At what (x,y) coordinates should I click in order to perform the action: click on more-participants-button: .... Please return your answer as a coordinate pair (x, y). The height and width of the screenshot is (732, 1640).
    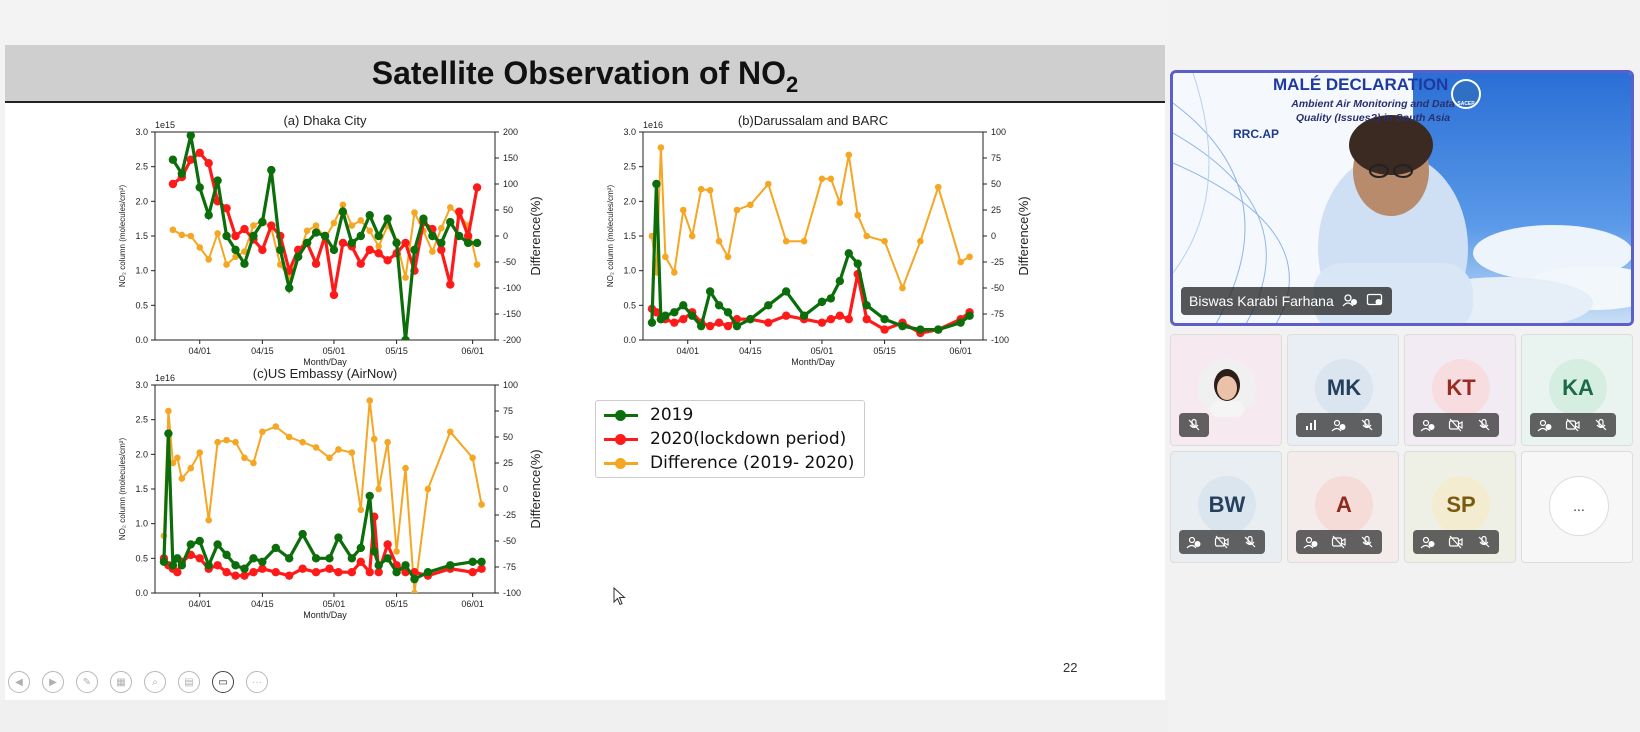
    Looking at the image, I should click on (1579, 506).